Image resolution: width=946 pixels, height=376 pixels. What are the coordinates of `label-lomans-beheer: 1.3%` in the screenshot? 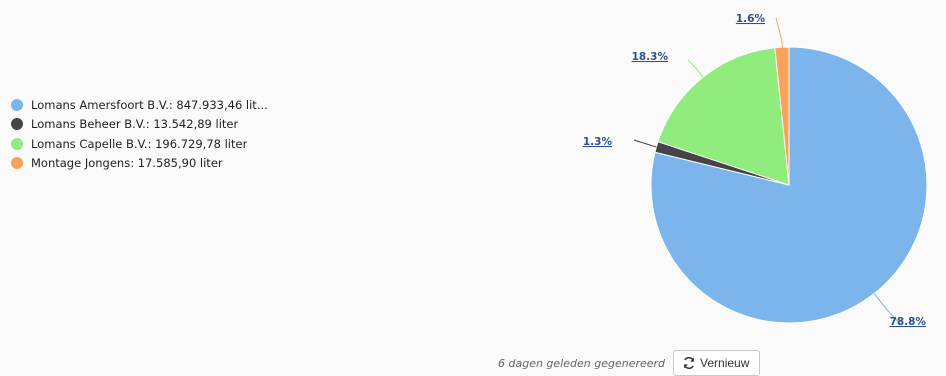 It's located at (598, 142).